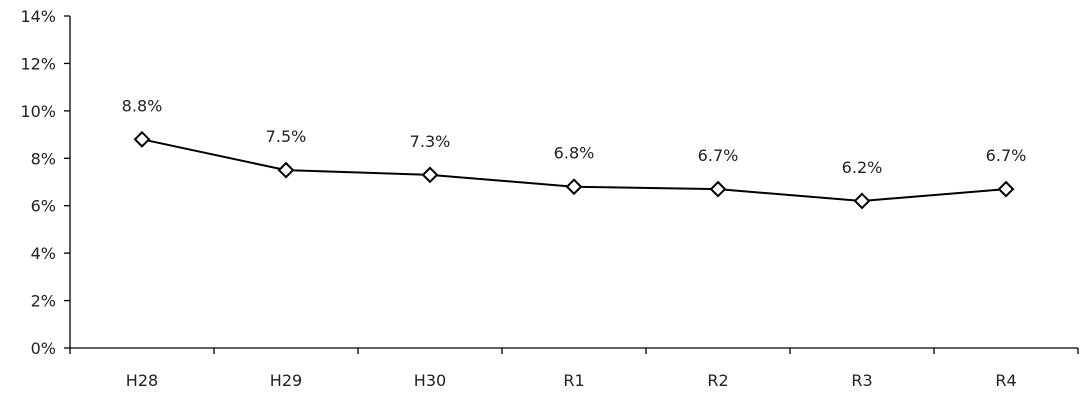 The height and width of the screenshot is (394, 1083). I want to click on y-tick-label: 0%, so click(43, 348).